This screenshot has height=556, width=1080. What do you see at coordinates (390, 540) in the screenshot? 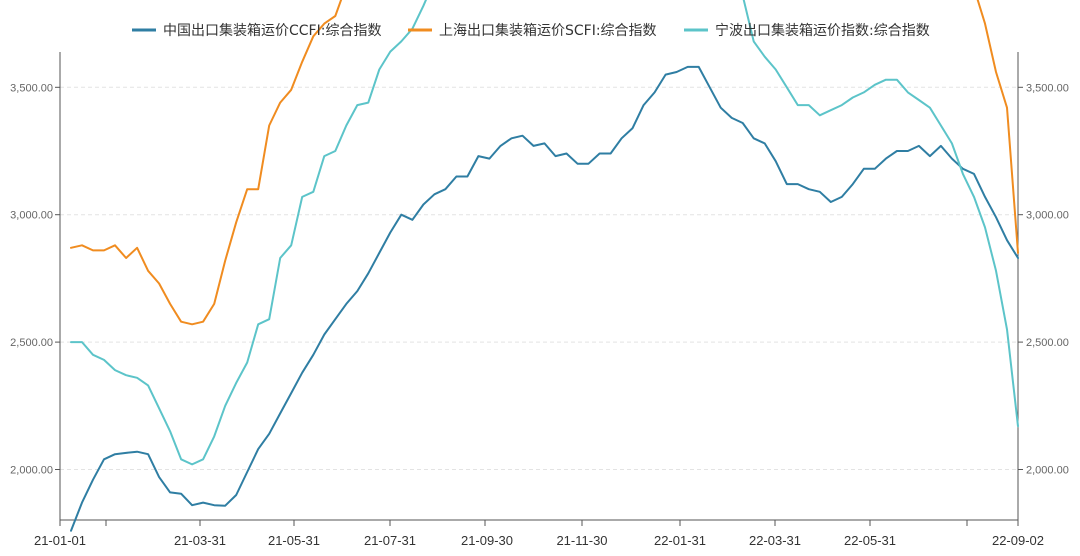
I see `x-tick-label: 21-07-31` at bounding box center [390, 540].